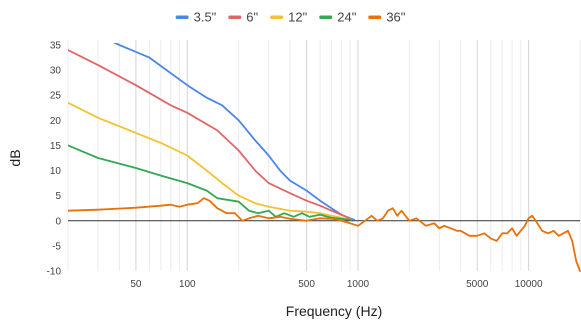  Describe the element at coordinates (56, 246) in the screenshot. I see `y-tick-label: -5` at that location.